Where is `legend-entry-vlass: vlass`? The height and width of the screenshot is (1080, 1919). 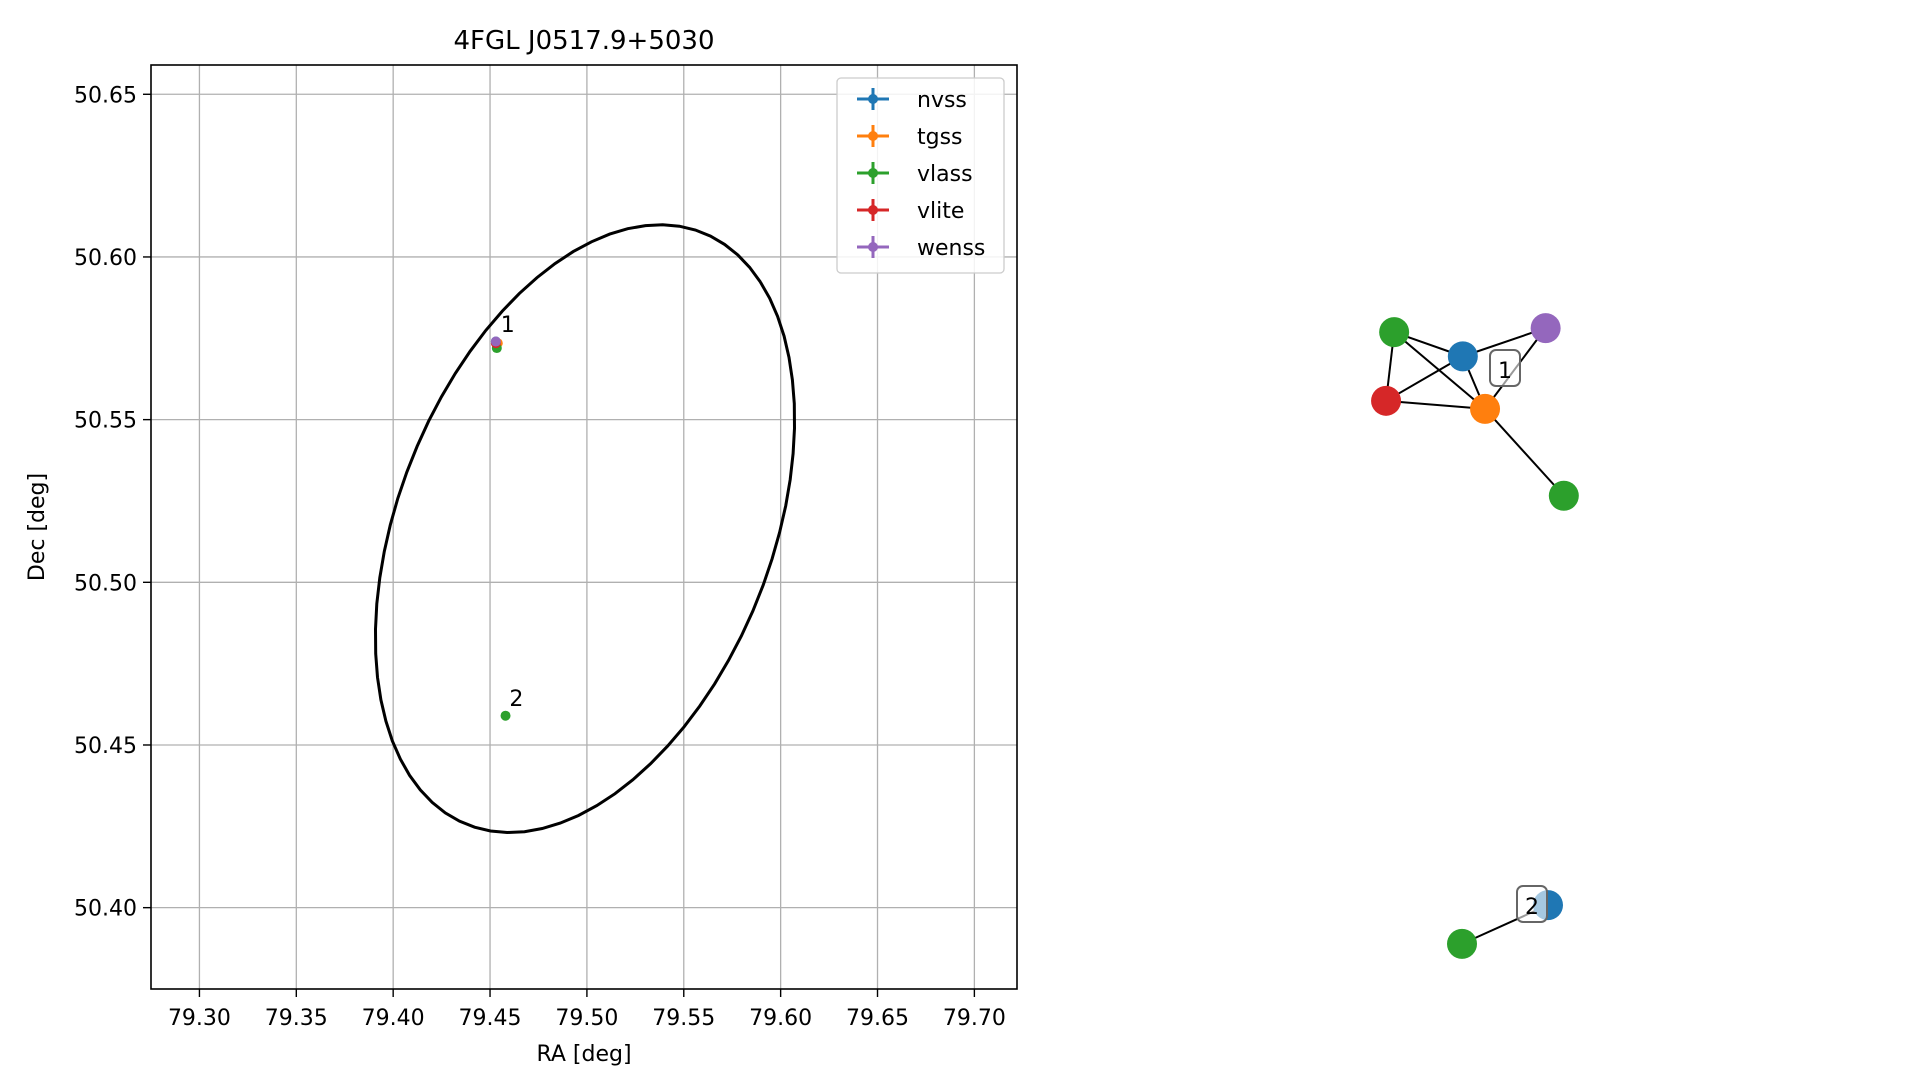 legend-entry-vlass: vlass is located at coordinates (915, 174).